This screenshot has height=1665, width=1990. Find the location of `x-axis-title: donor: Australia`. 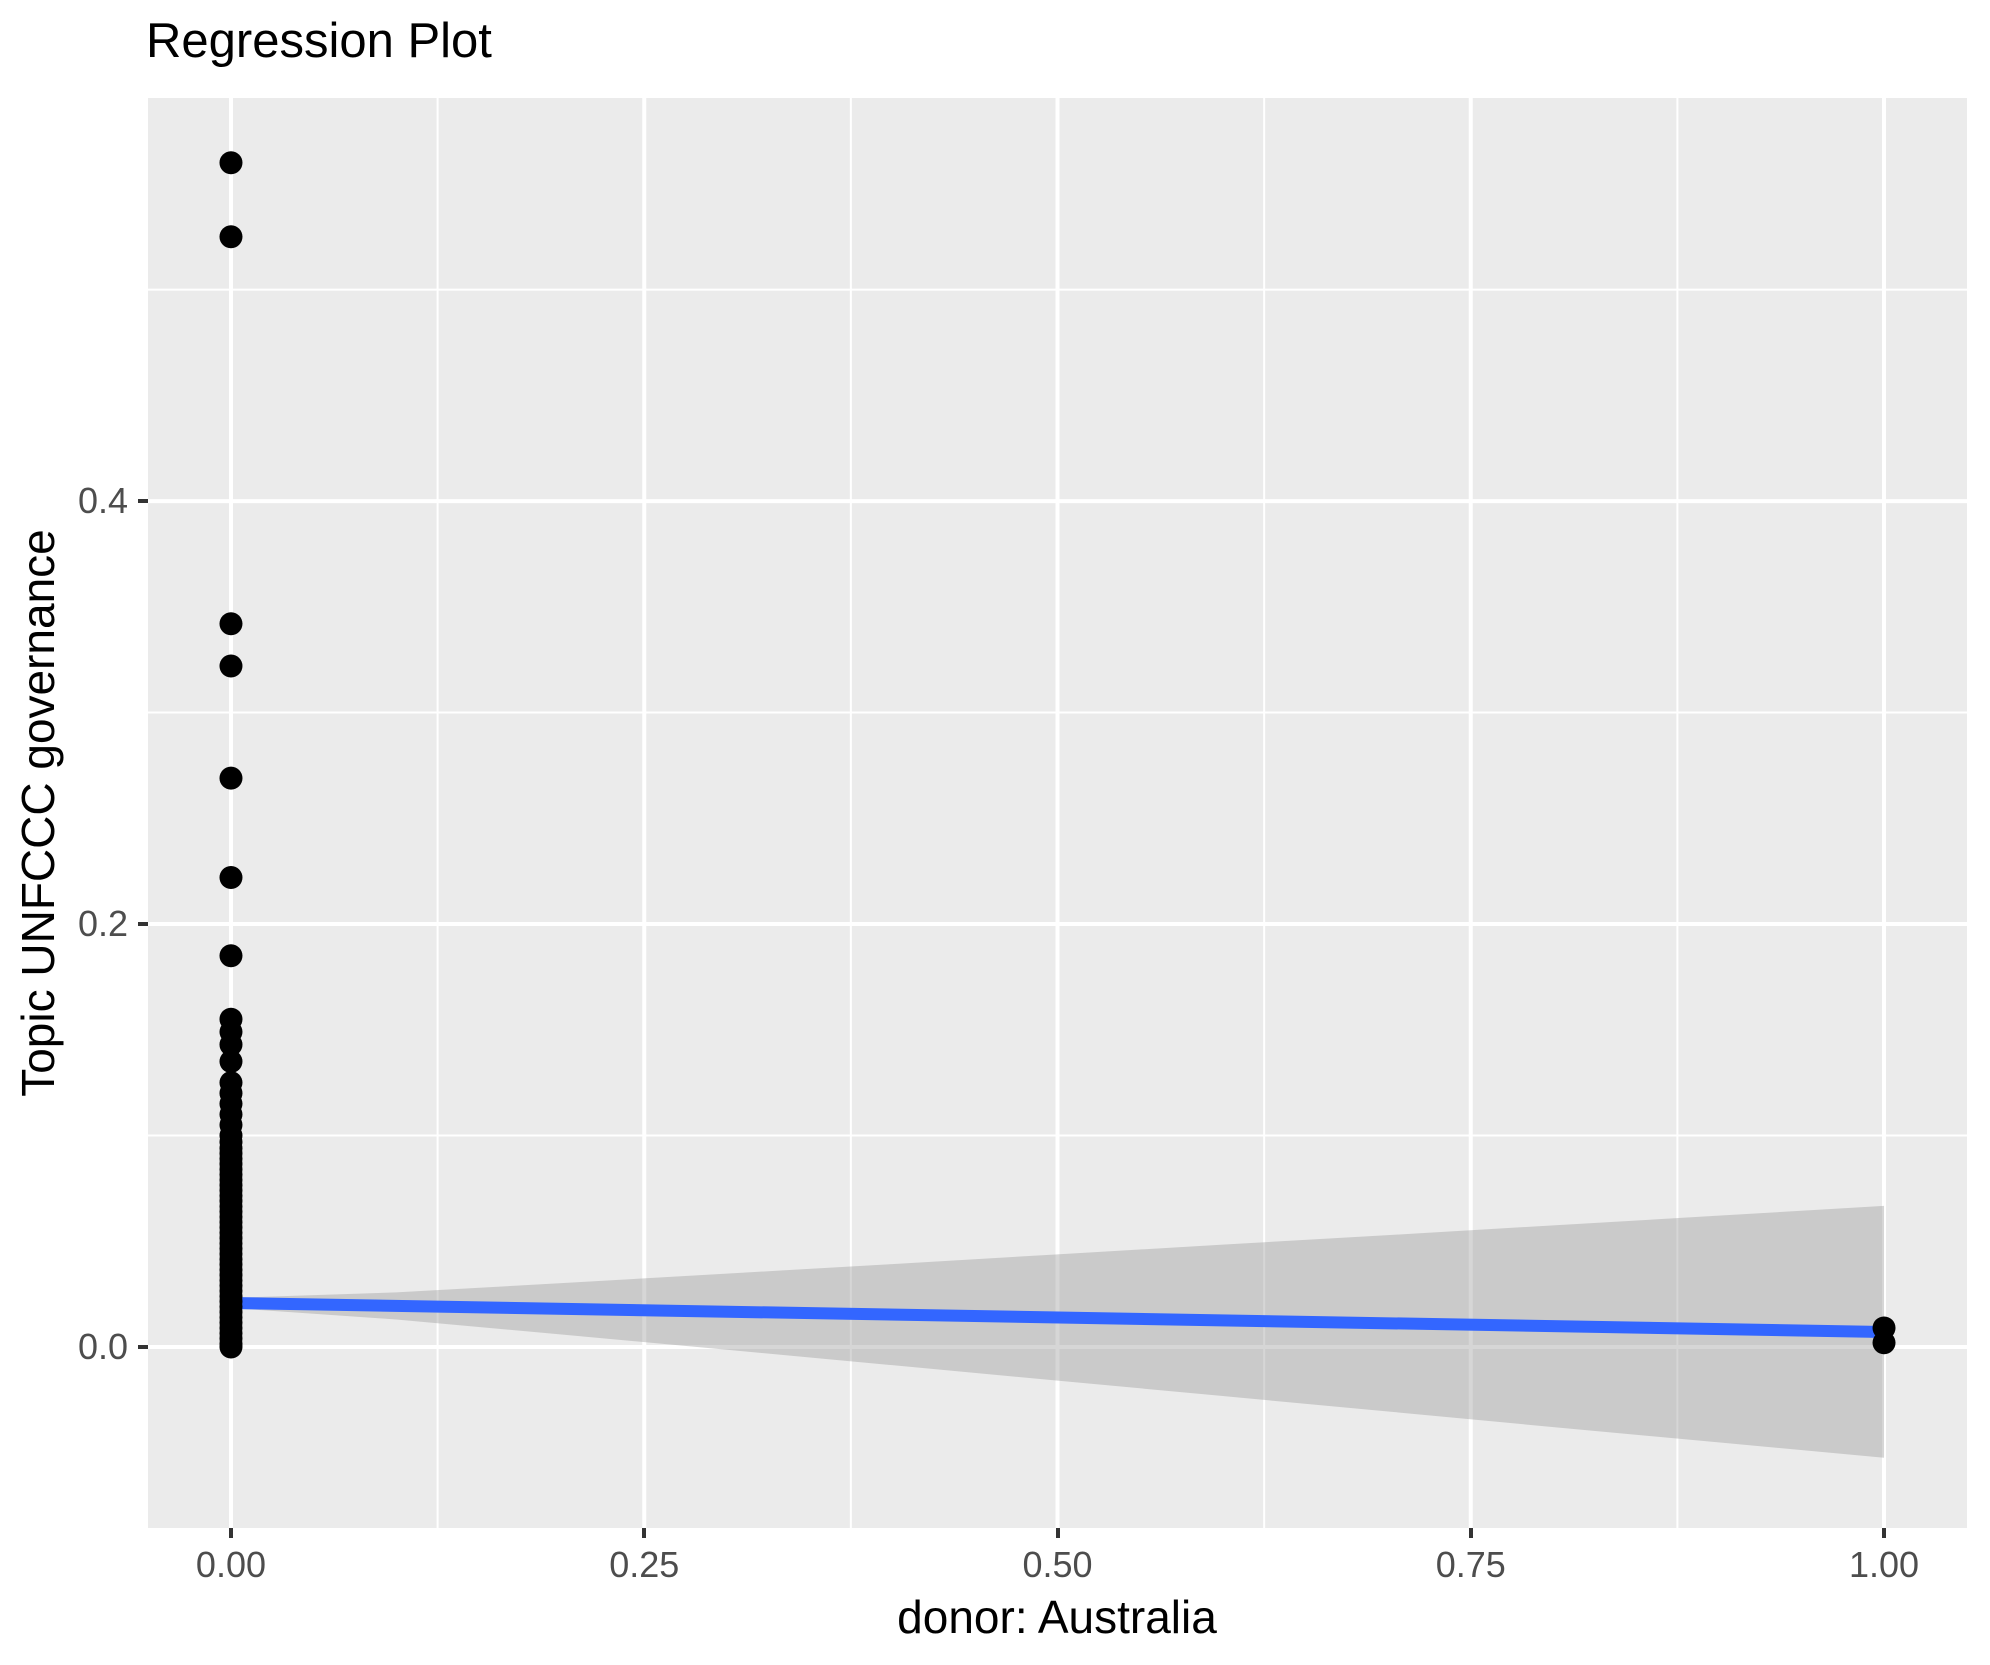

x-axis-title: donor: Australia is located at coordinates (995, 1617).